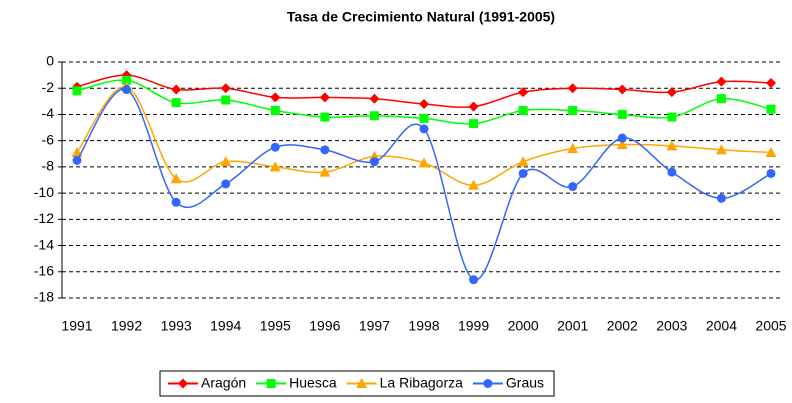 Image resolution: width=792 pixels, height=403 pixels. What do you see at coordinates (48, 87) in the screenshot?
I see `y-tick-label: -2` at bounding box center [48, 87].